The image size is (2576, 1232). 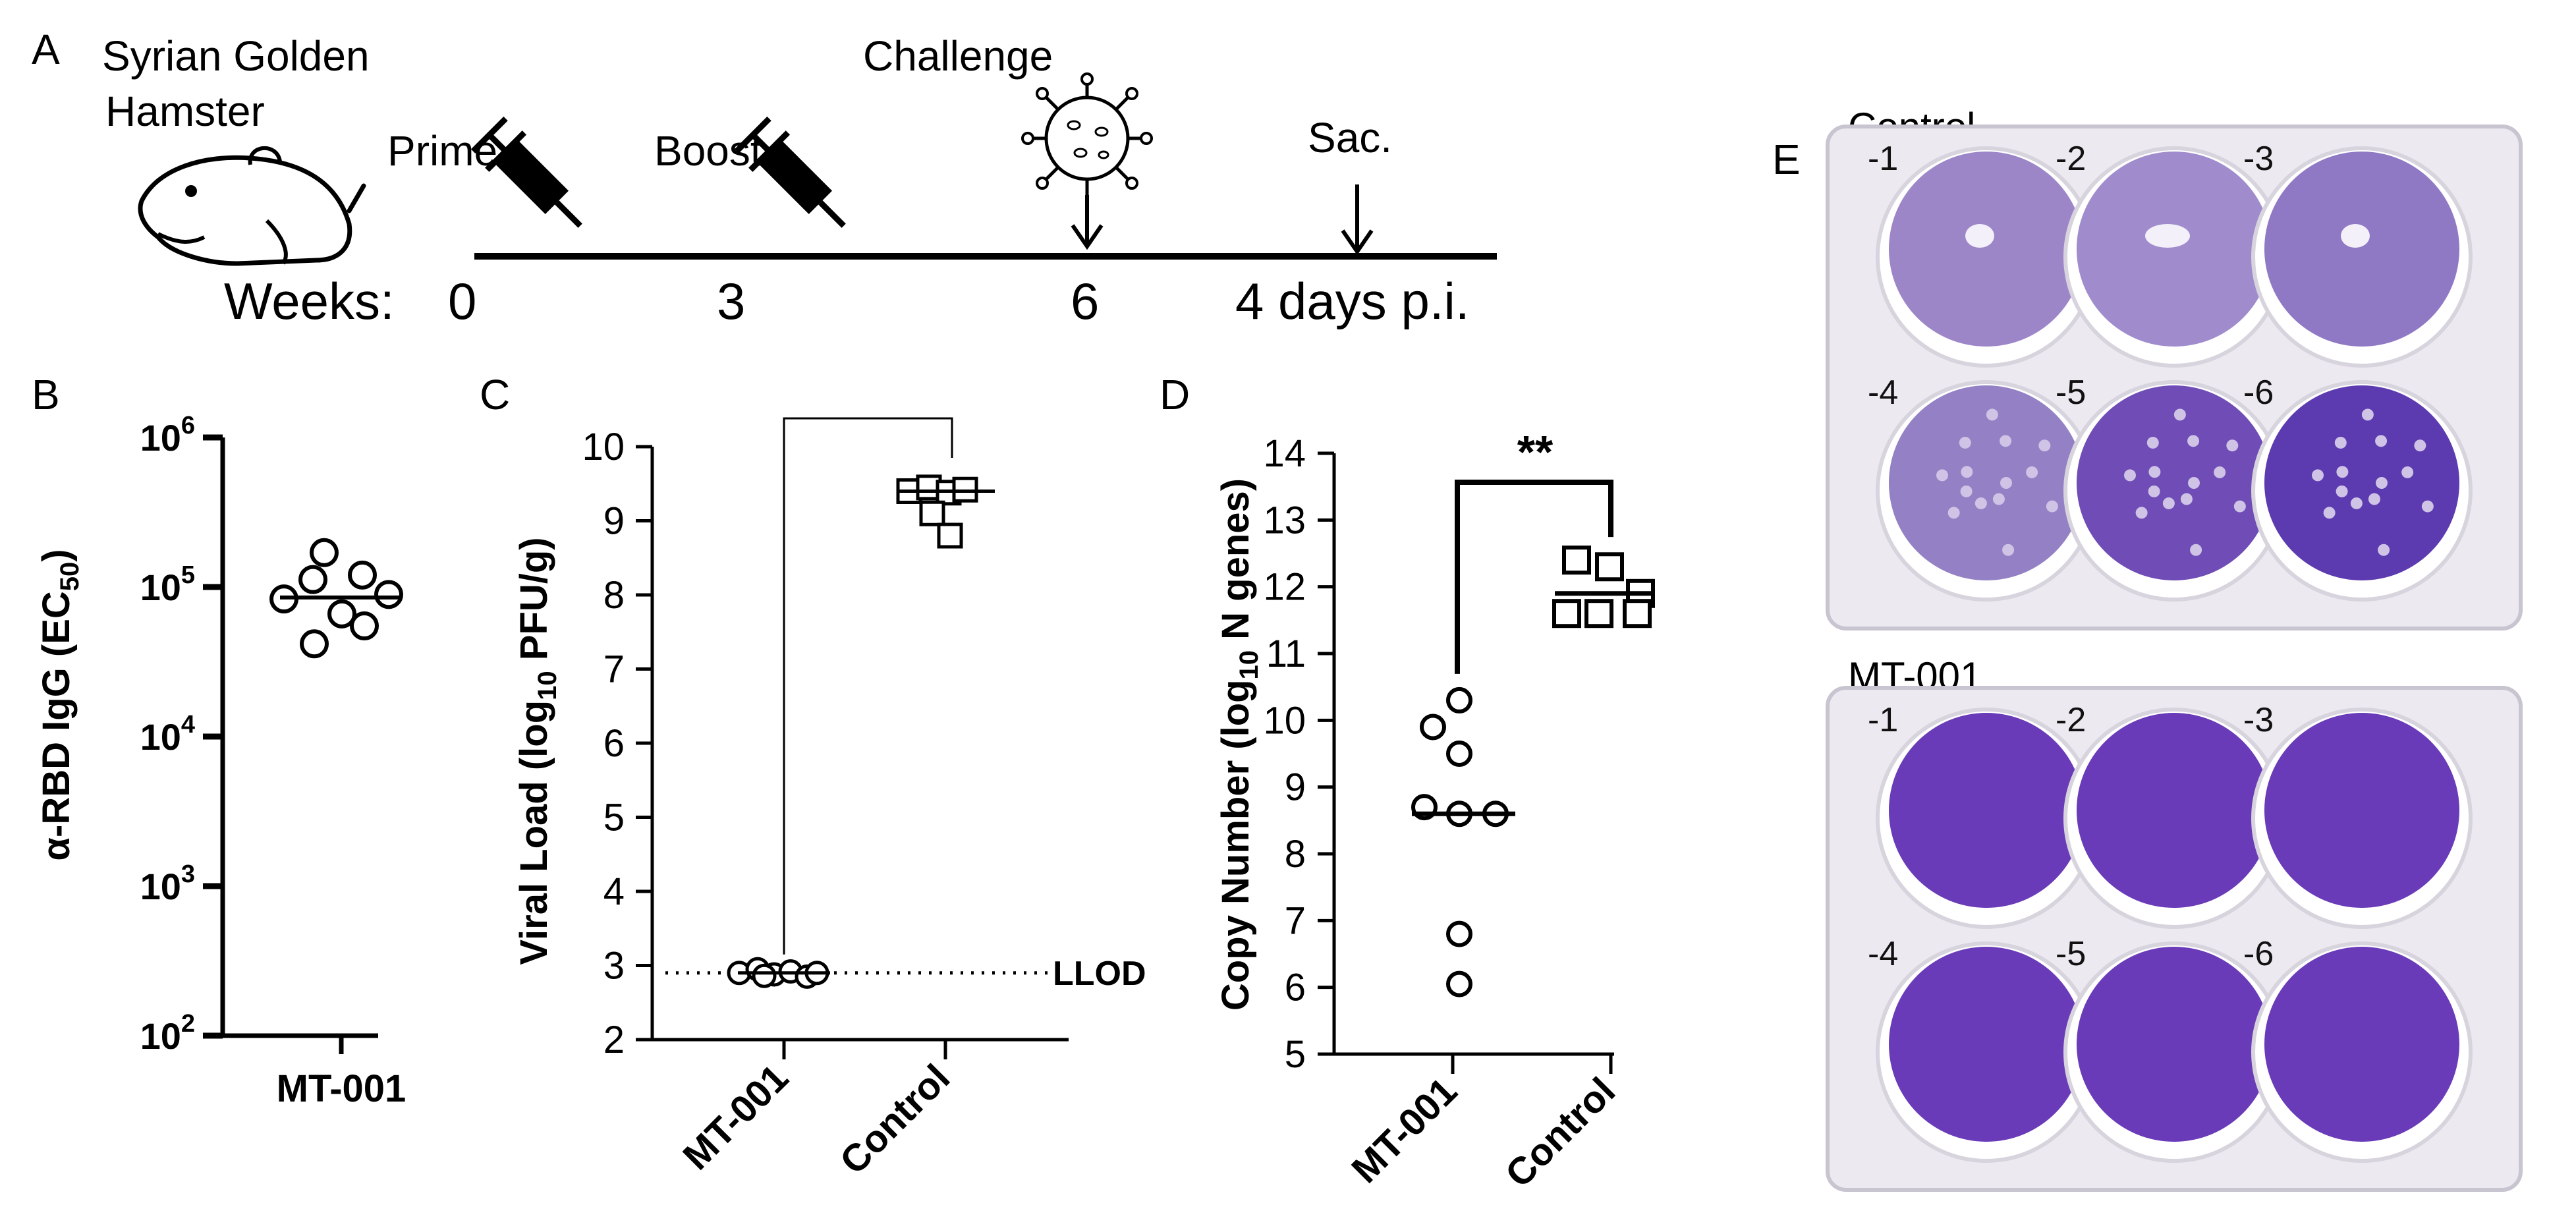 What do you see at coordinates (1284, 520) in the screenshot?
I see `d-y-tick-label: 13` at bounding box center [1284, 520].